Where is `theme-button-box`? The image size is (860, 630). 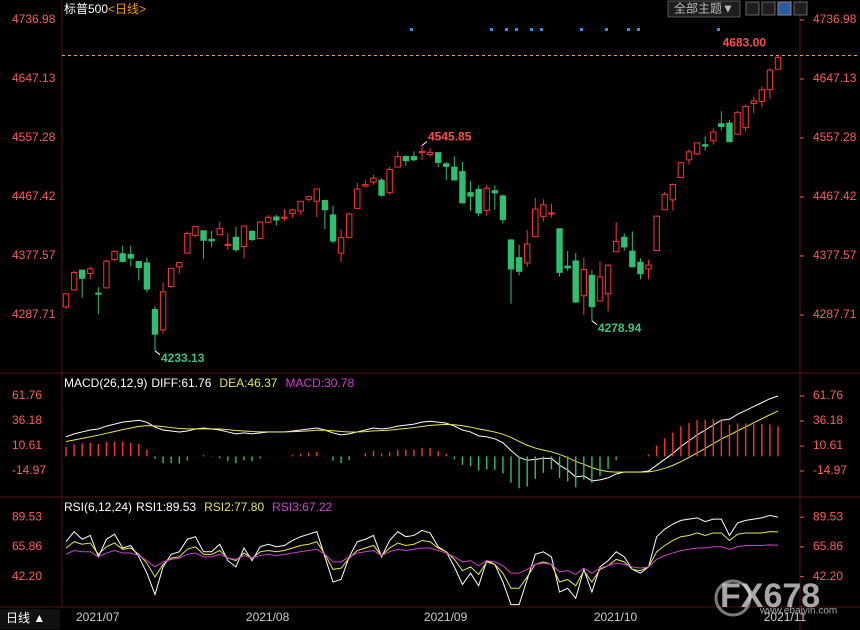
theme-button-box is located at coordinates (704, 9).